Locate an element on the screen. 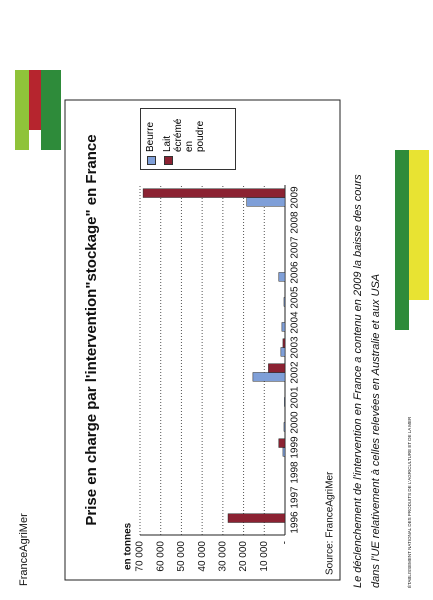  x-tick-label: 1997 is located at coordinates (295, 497).